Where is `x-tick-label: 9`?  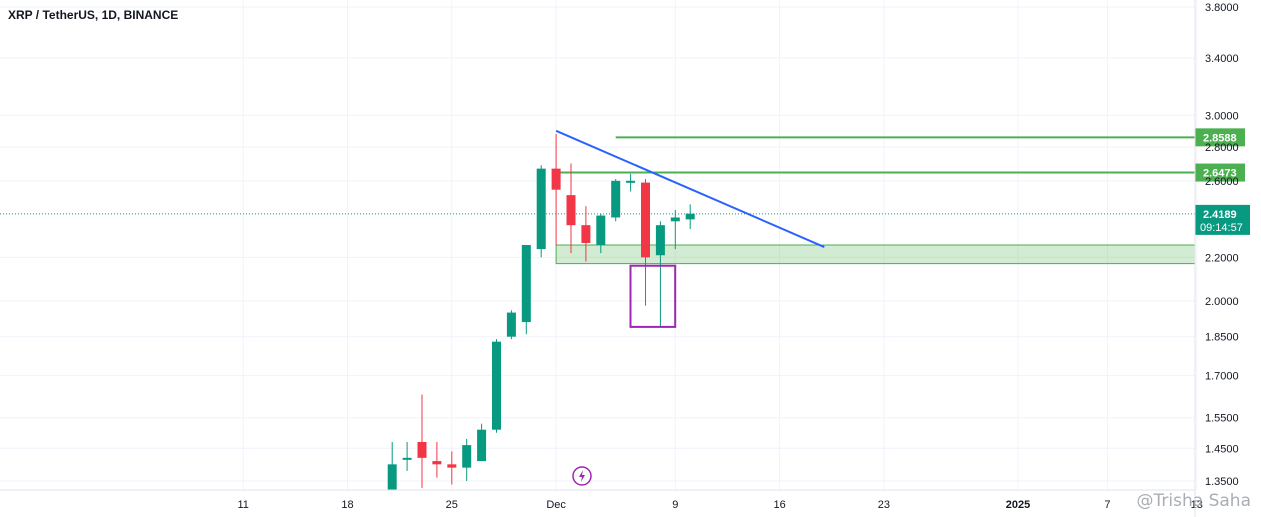 x-tick-label: 9 is located at coordinates (675, 505).